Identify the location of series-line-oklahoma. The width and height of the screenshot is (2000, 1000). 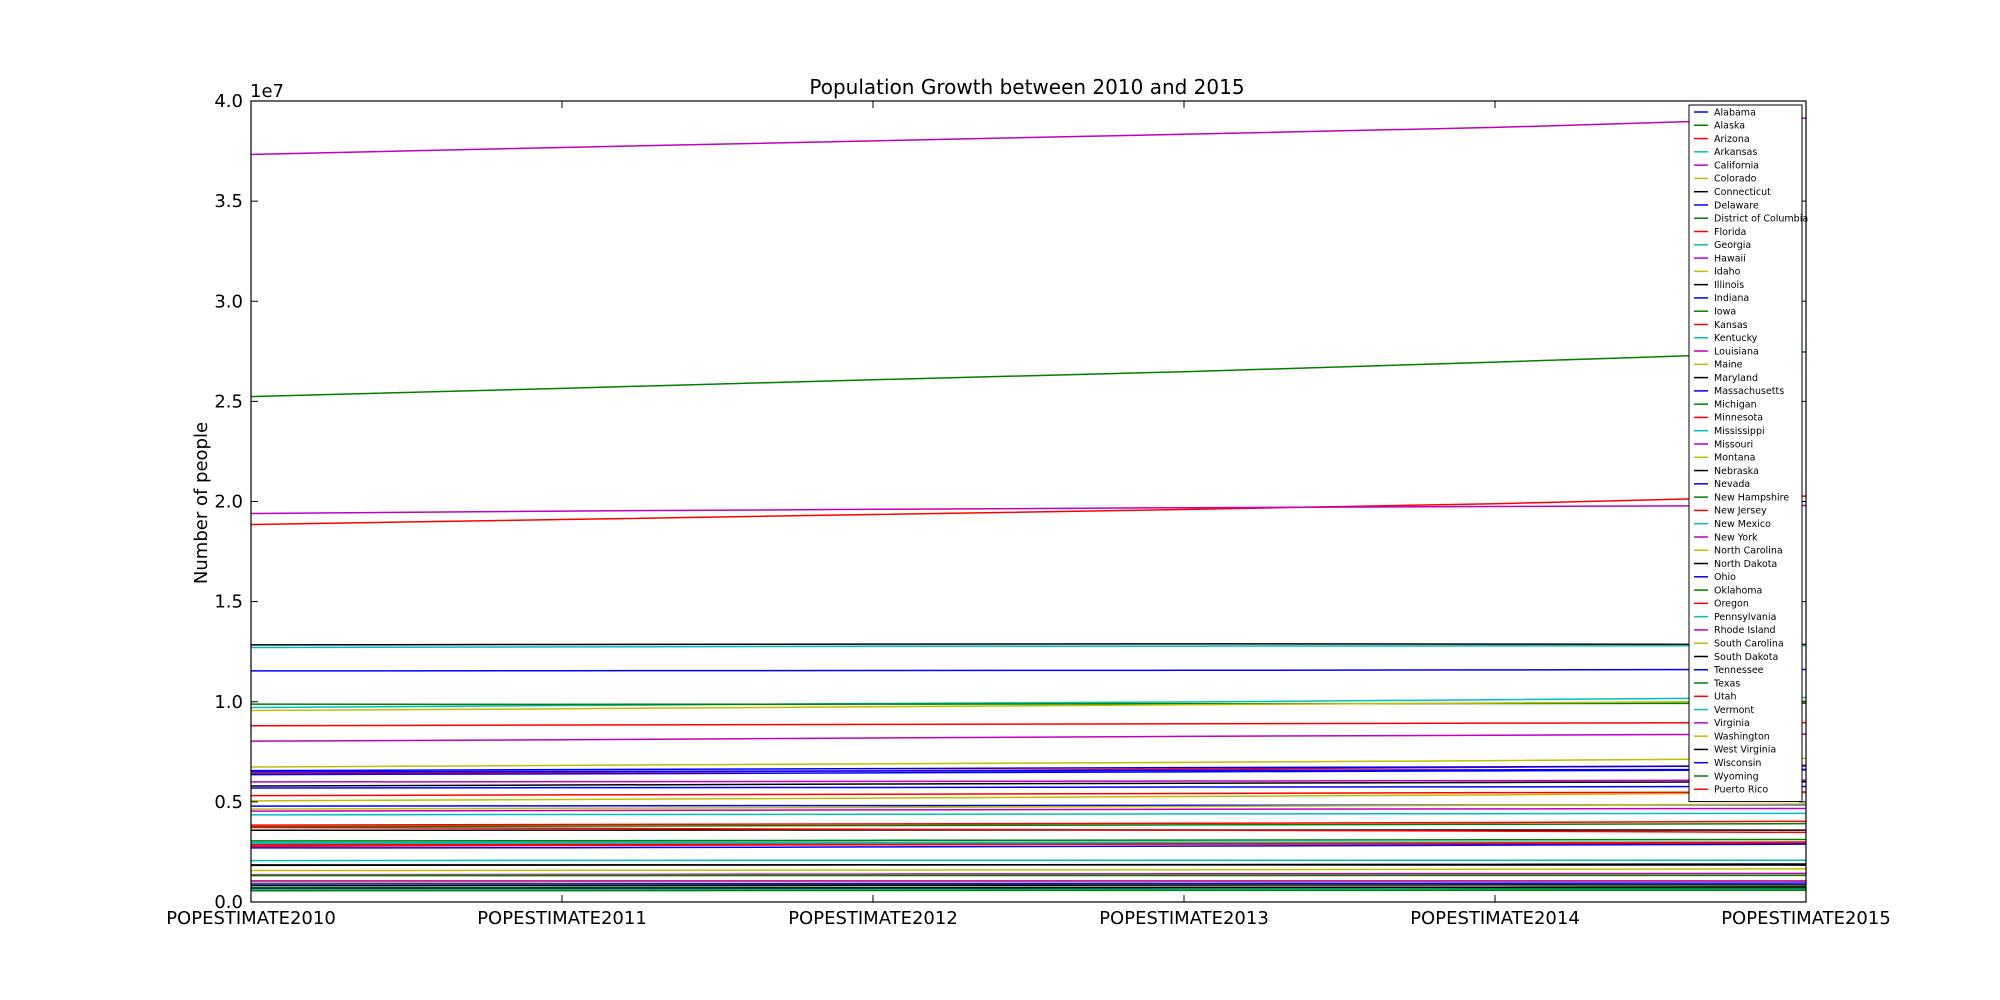
(1028, 825).